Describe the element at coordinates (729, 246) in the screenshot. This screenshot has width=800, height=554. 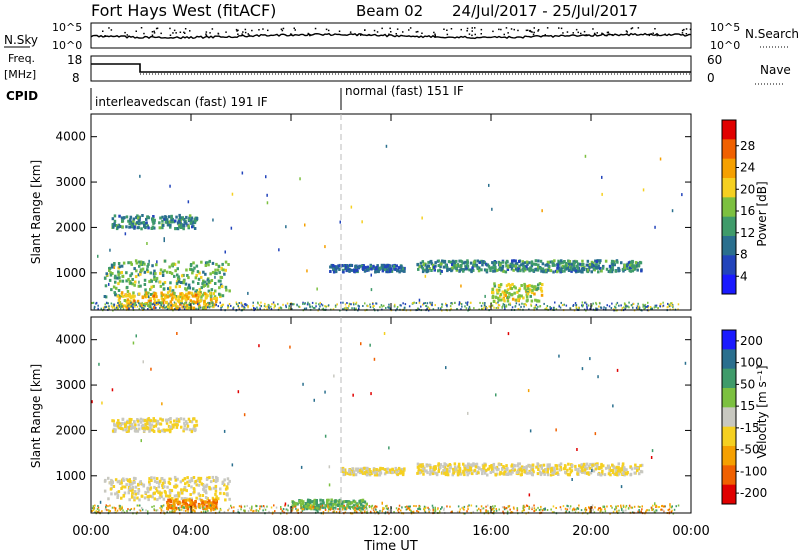
I see `power-colorbar-swatch` at that location.